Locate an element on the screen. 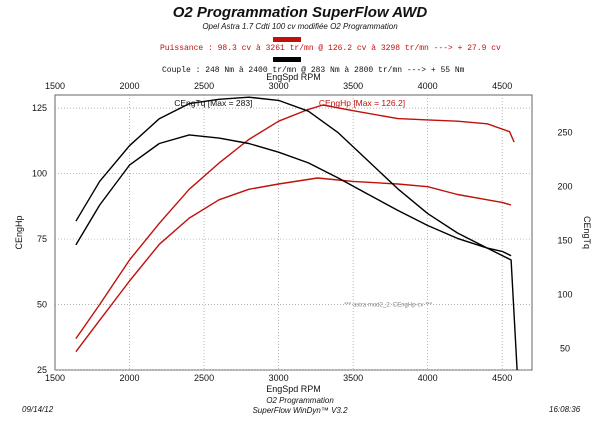 The height and width of the screenshot is (424, 600). annotation-tq-max: CEngTq [Max = 283] is located at coordinates (213, 103).